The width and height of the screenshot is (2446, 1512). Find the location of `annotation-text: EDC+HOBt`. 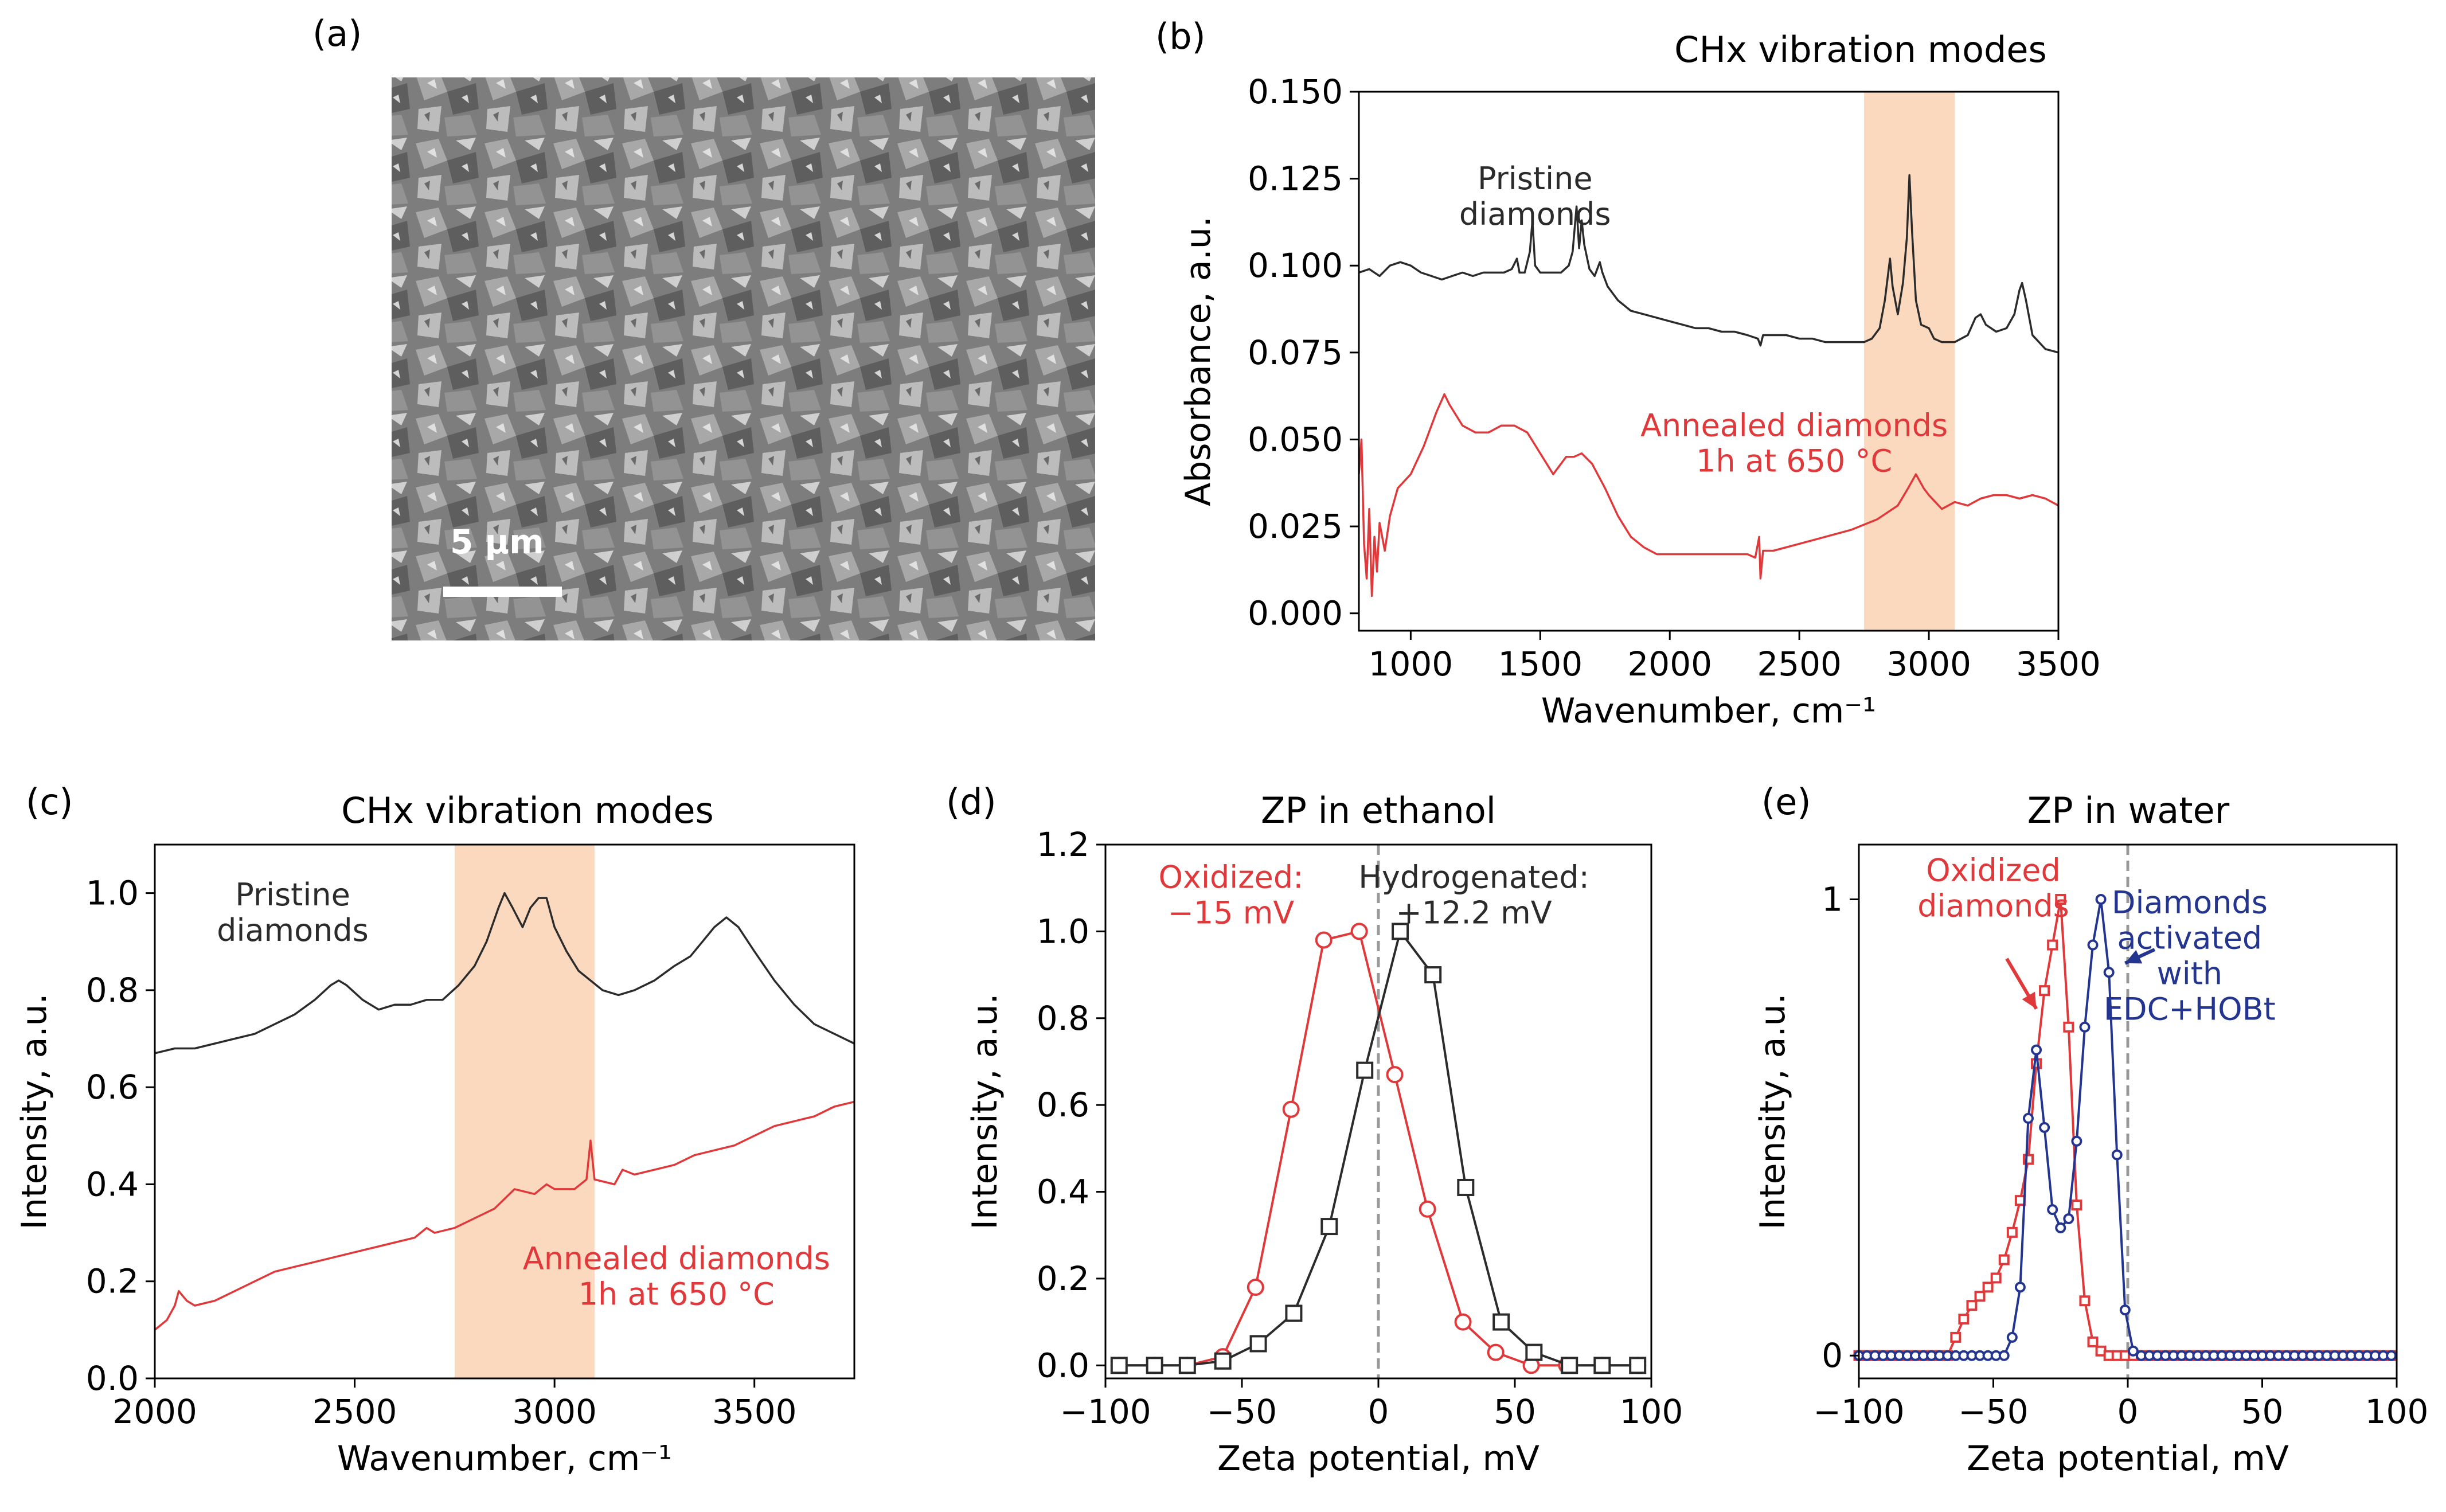

annotation-text: EDC+HOBt is located at coordinates (2190, 1009).